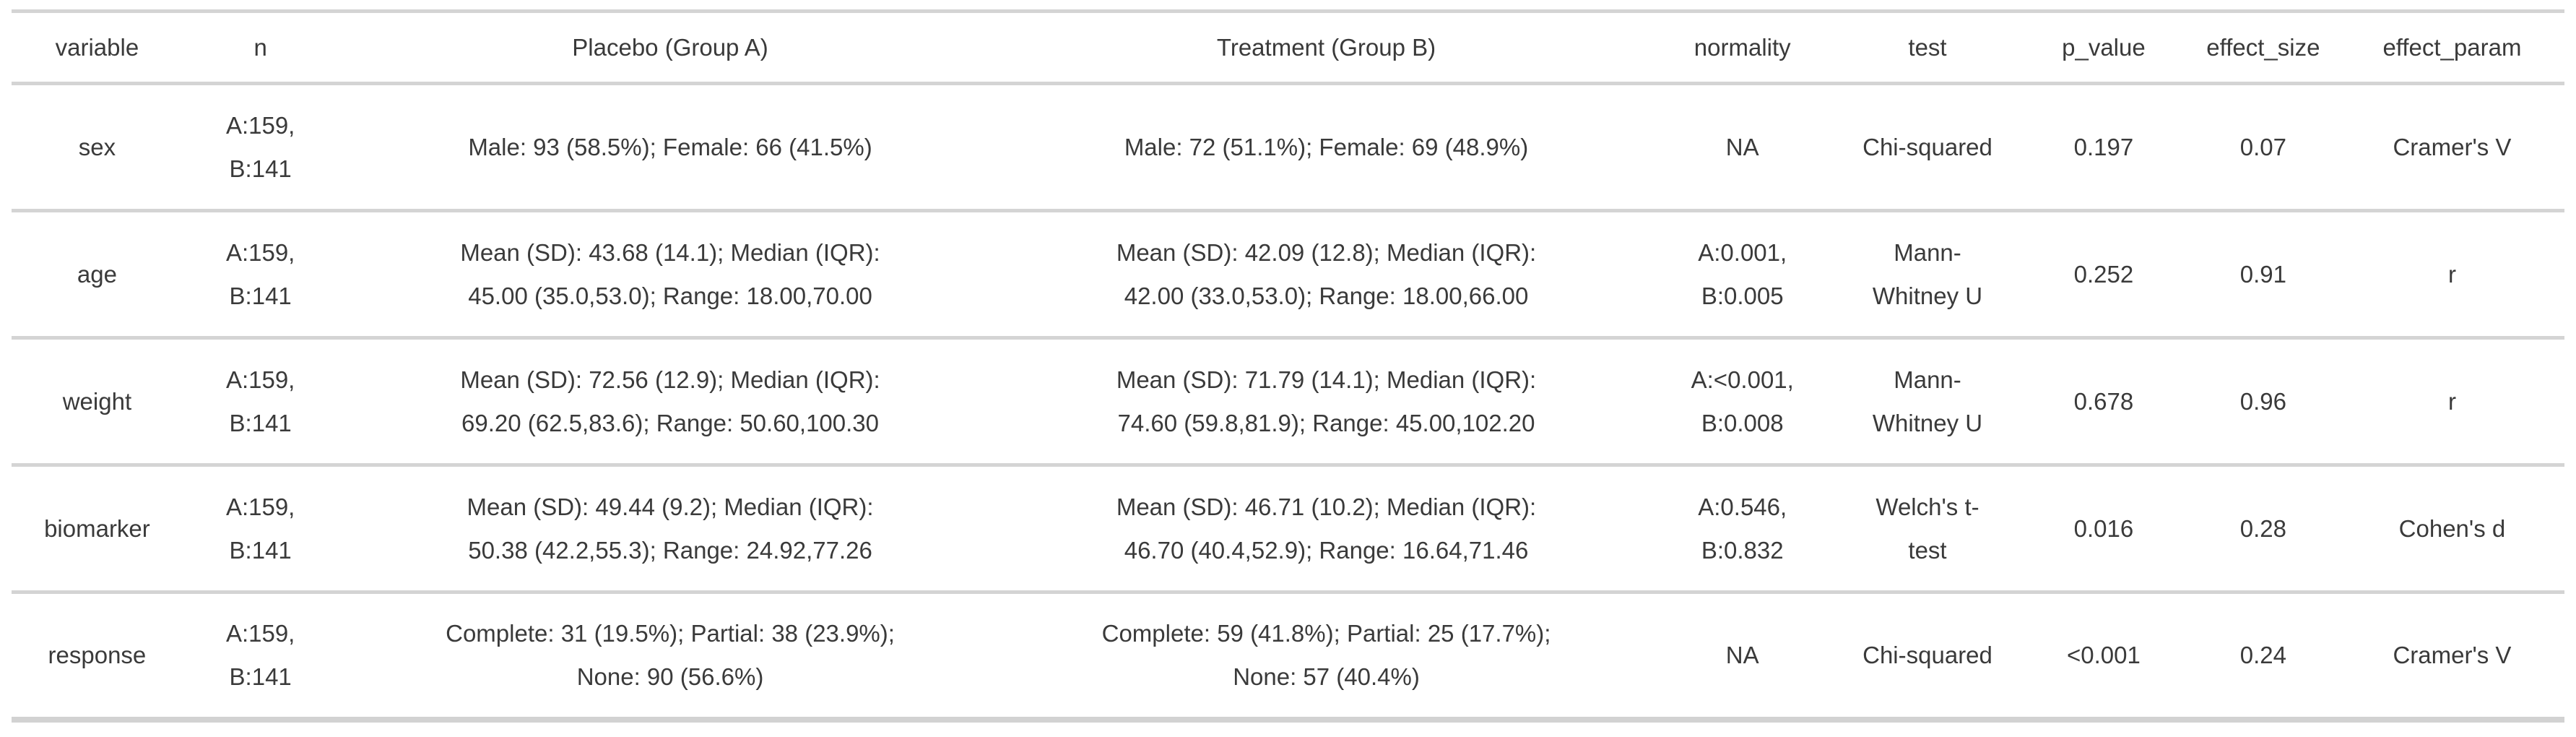 This screenshot has width=2576, height=737. Describe the element at coordinates (2103, 274) in the screenshot. I see `cell-p-value: 0.252` at that location.